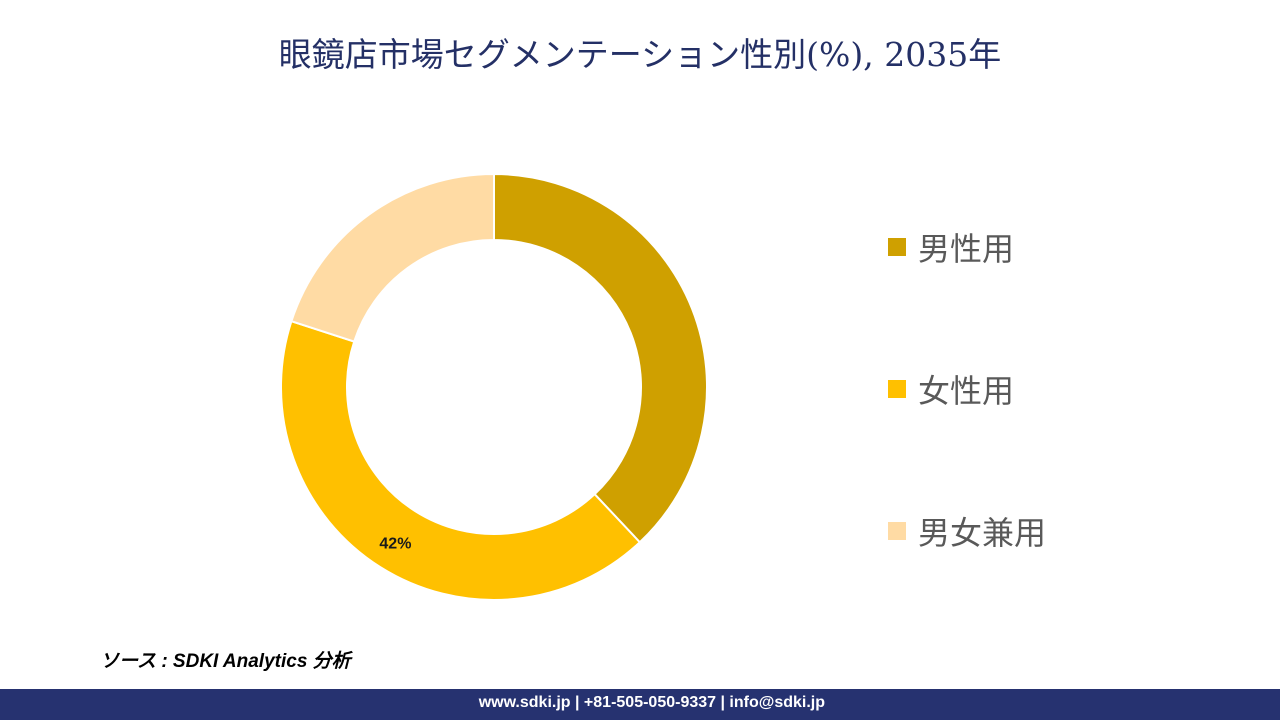 This screenshot has height=720, width=1280. What do you see at coordinates (966, 391) in the screenshot?
I see `legend-label: 女性用` at bounding box center [966, 391].